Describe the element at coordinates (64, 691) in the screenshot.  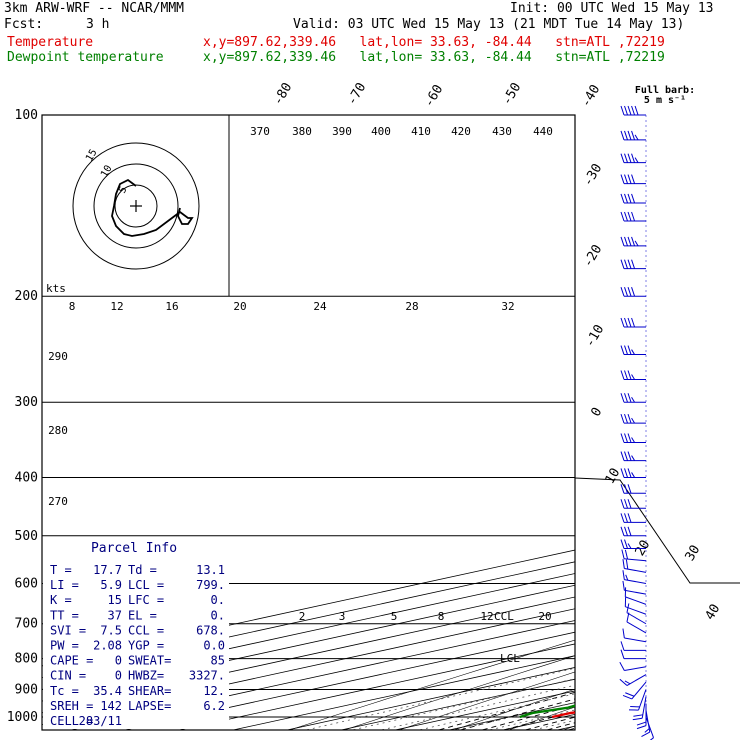
I see `parcel-info-cell: Tc =` at that location.